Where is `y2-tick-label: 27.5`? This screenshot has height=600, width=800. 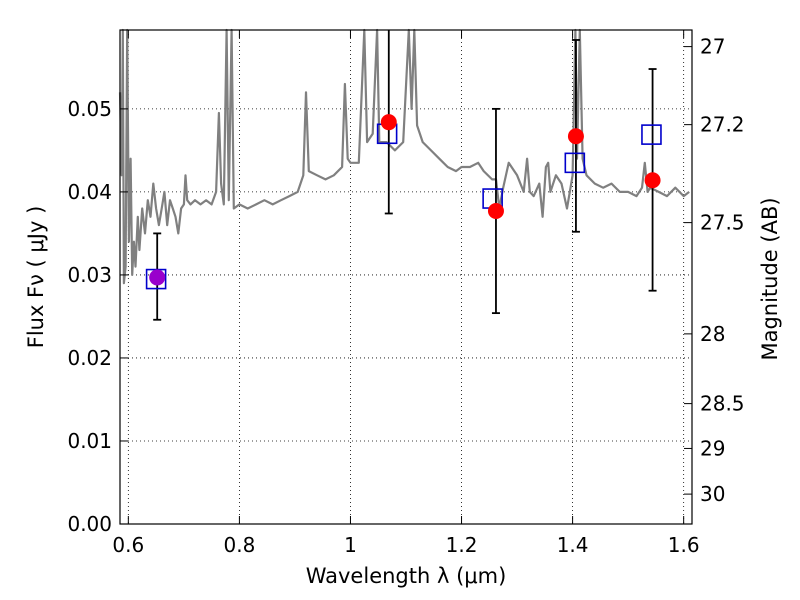 y2-tick-label: 27.5 is located at coordinates (722, 223).